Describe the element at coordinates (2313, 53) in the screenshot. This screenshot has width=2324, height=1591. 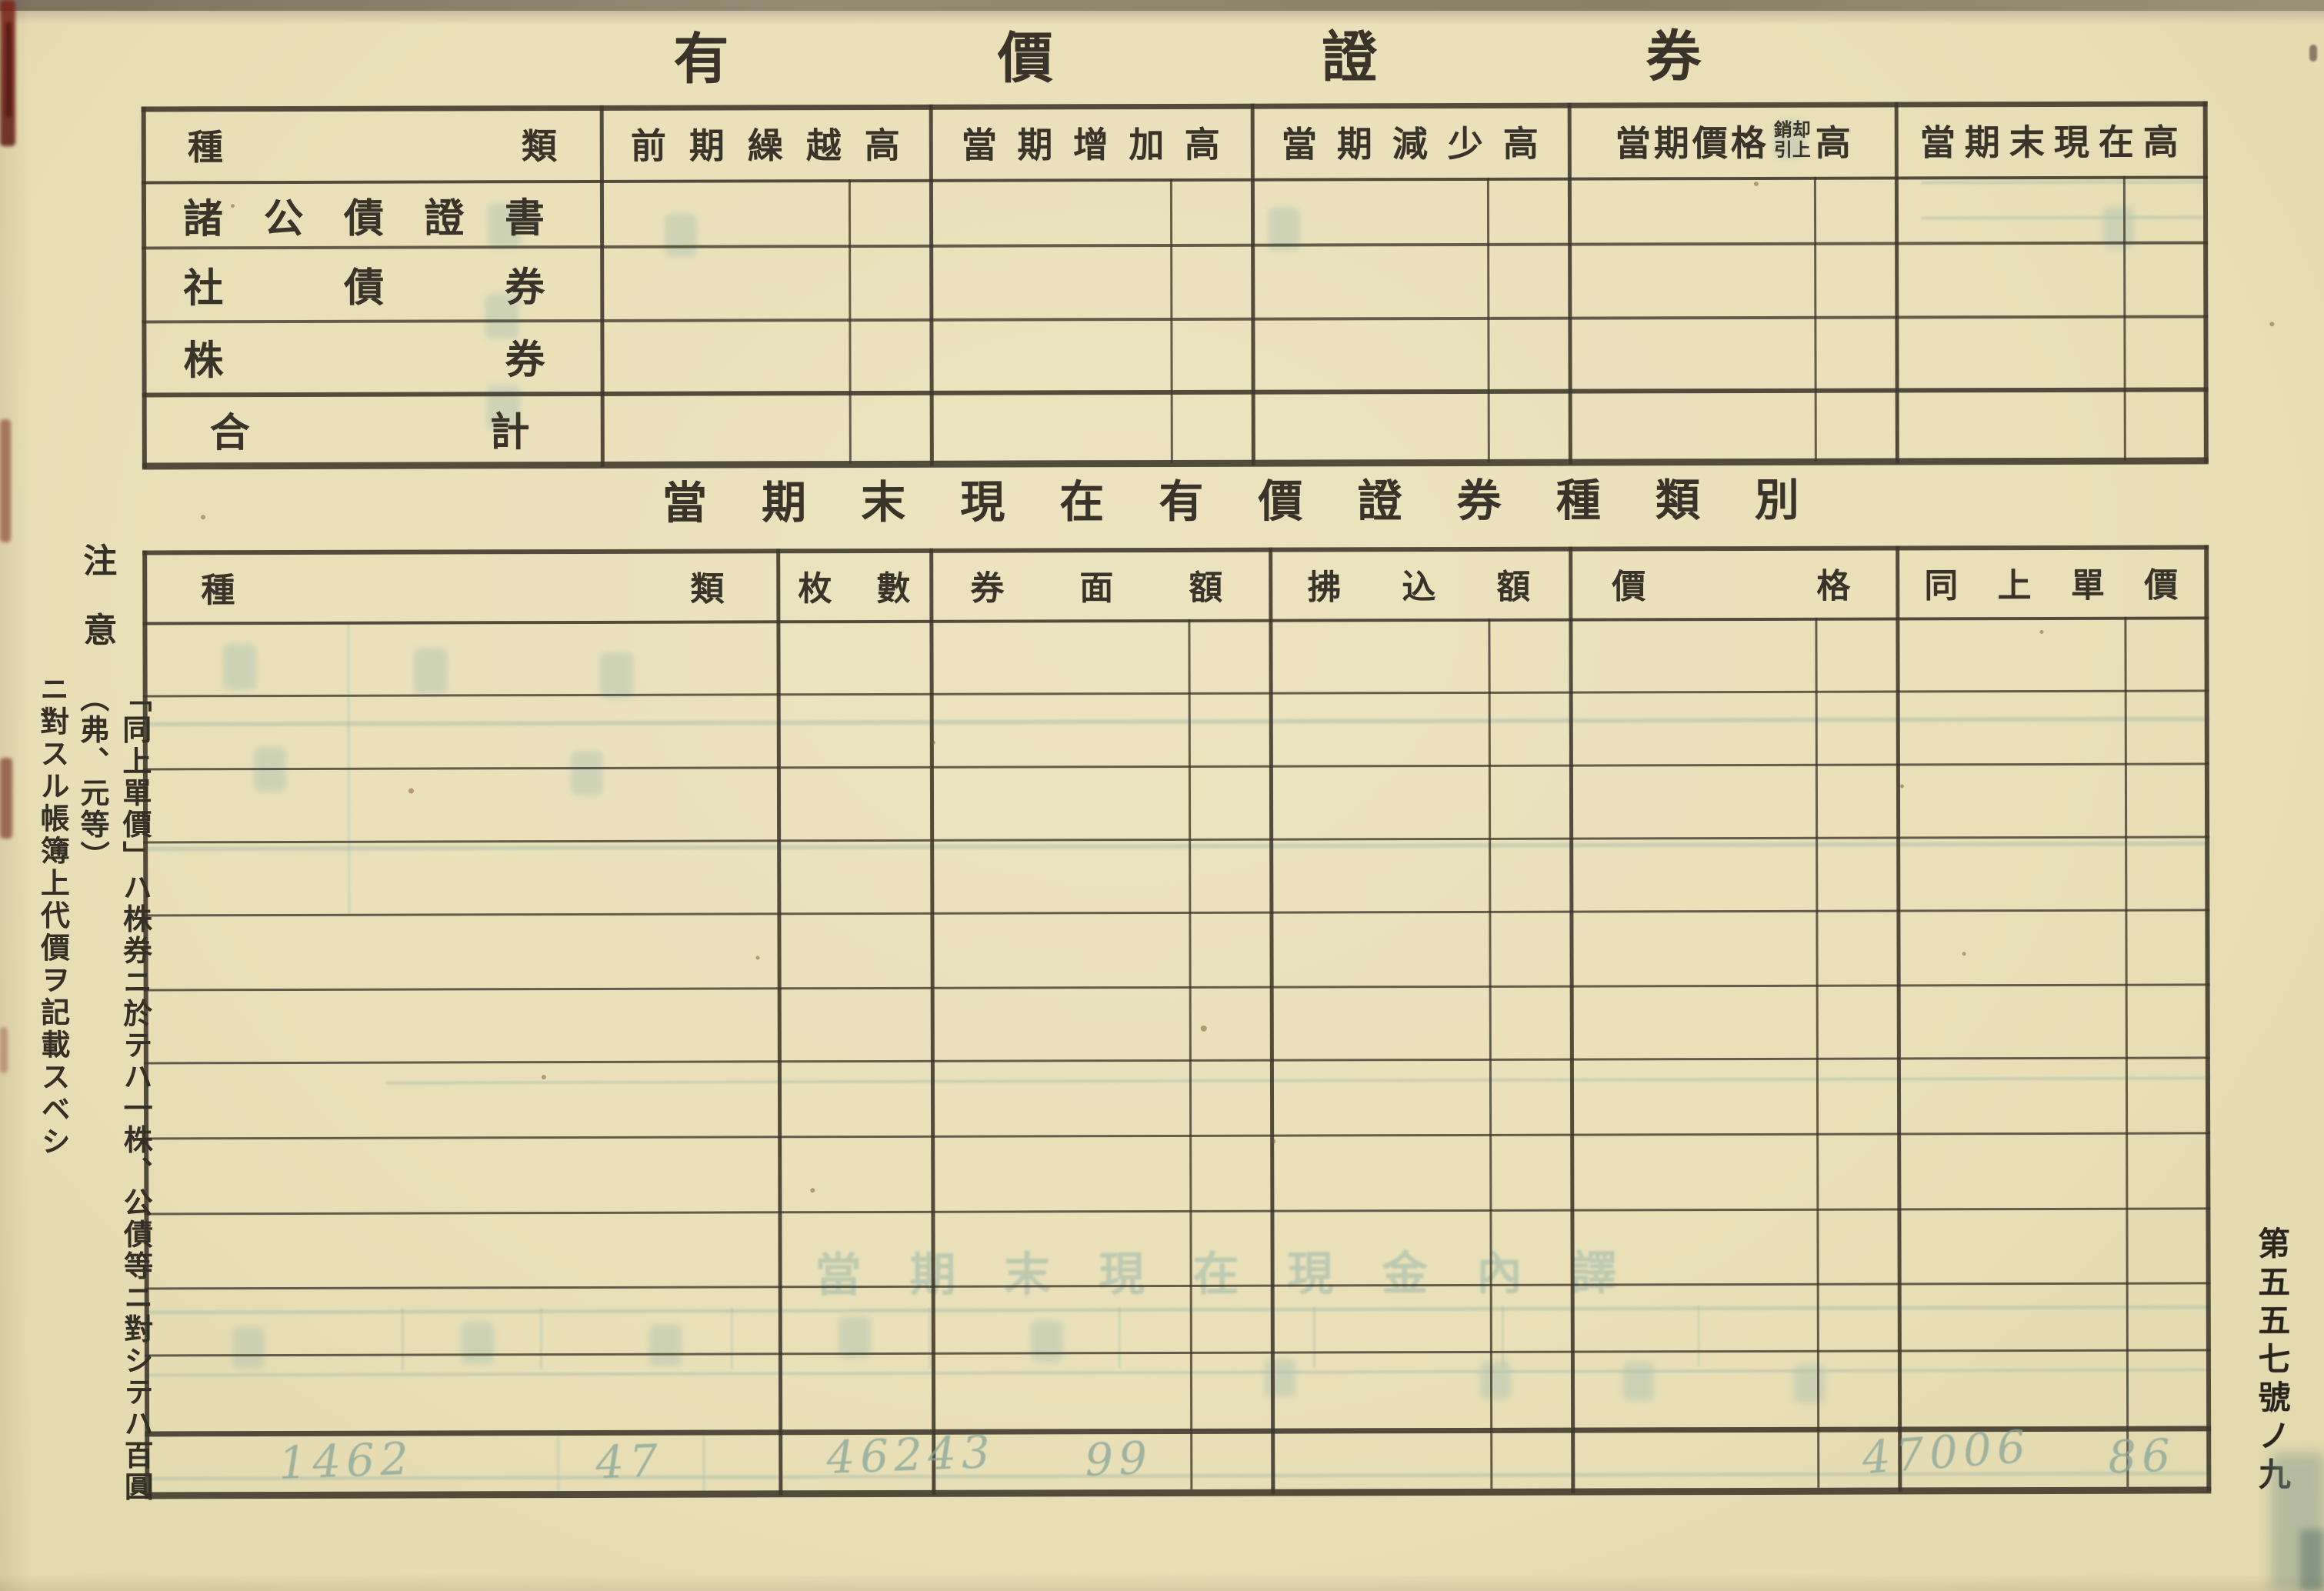
I see `edge-mark` at that location.